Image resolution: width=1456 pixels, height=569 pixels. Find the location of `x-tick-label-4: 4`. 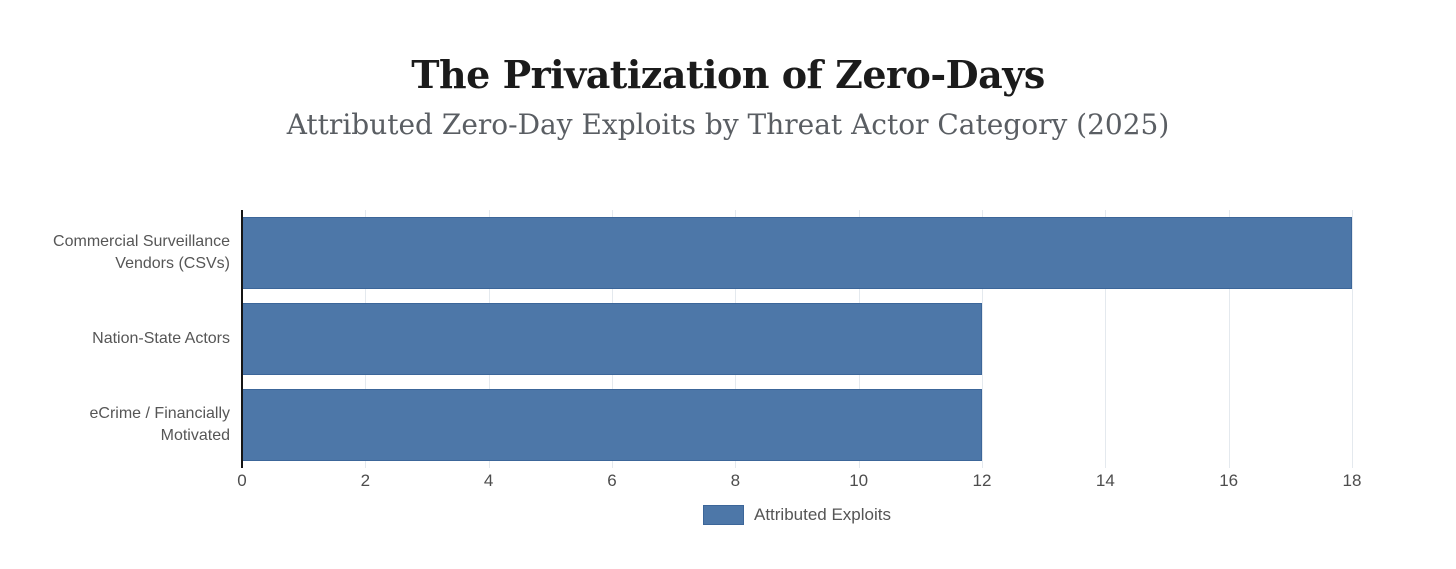

x-tick-label-4: 4 is located at coordinates (488, 480).